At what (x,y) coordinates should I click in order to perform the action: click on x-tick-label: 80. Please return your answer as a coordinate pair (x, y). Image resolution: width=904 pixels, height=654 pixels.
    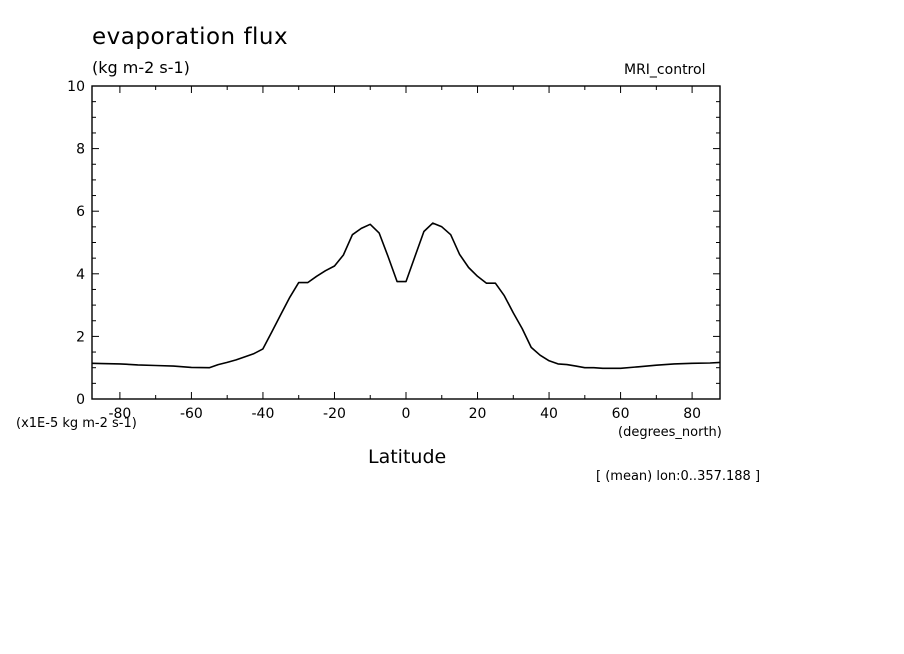
    Looking at the image, I should click on (692, 414).